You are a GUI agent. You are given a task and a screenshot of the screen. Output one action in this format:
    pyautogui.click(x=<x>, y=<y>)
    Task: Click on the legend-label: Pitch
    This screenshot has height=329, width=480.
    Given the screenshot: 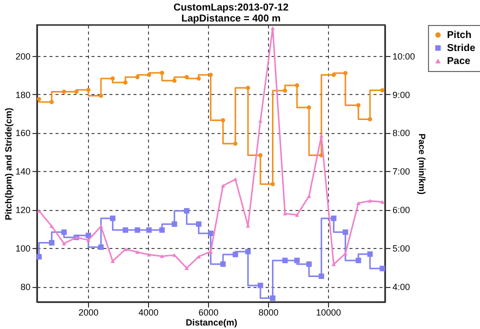 What is the action you would take?
    pyautogui.click(x=459, y=35)
    